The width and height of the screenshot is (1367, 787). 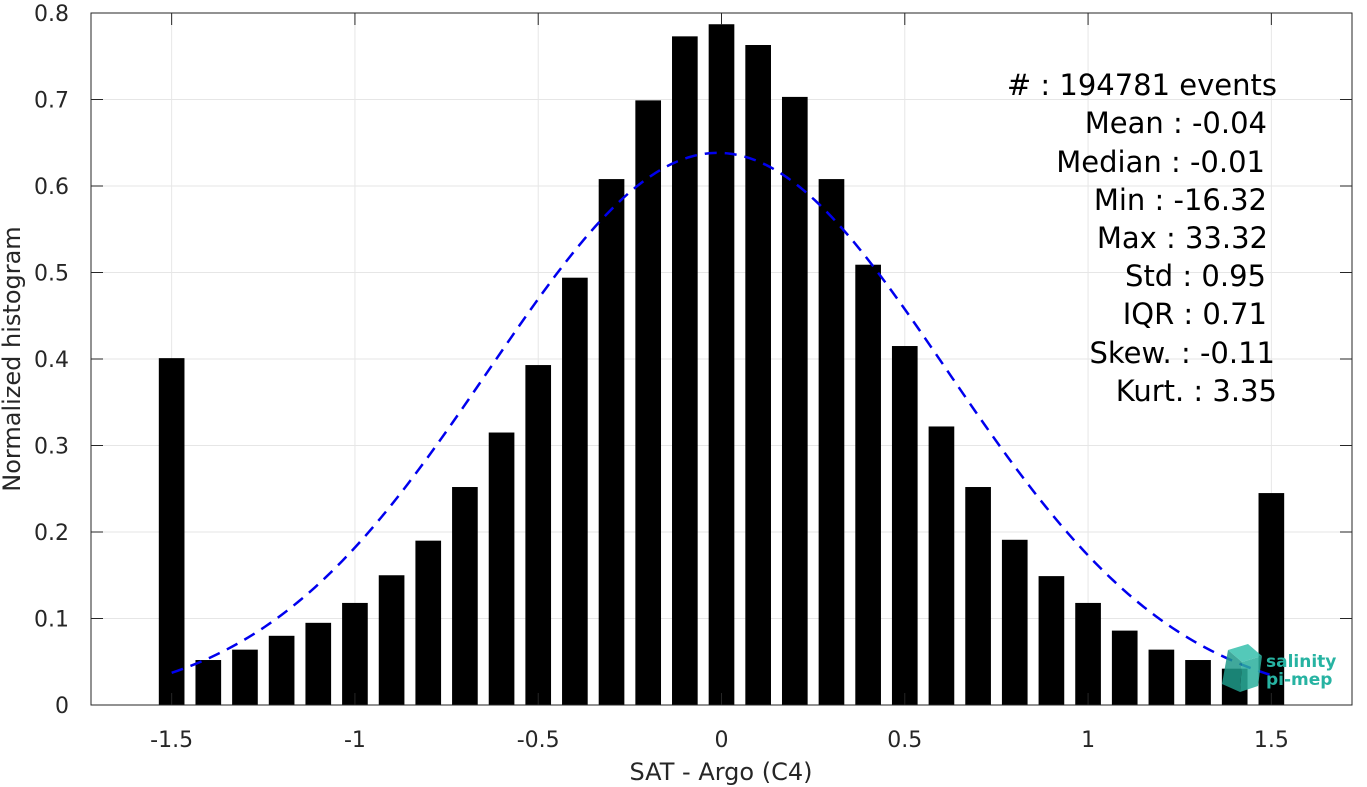 What do you see at coordinates (171, 740) in the screenshot?
I see `x-tick-label: -1.5` at bounding box center [171, 740].